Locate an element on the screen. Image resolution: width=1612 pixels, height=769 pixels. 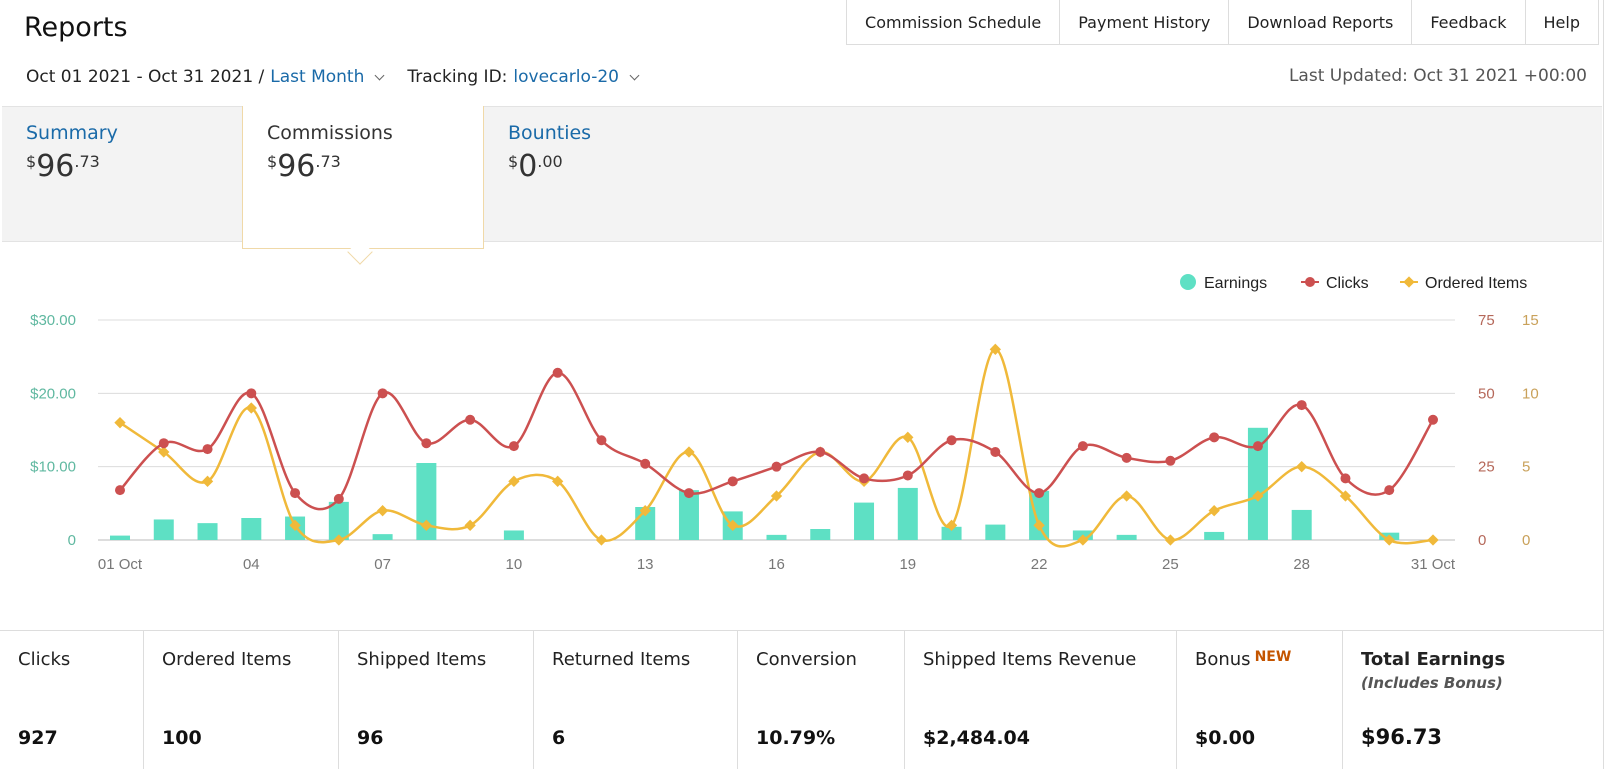
y-left-tick-label: $30.00 is located at coordinates (53, 320).